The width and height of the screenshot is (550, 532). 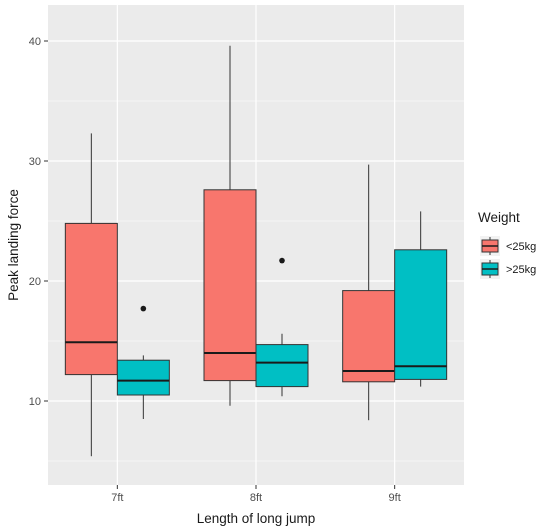 I want to click on y-axis-title: Peak landing force, so click(x=13, y=245).